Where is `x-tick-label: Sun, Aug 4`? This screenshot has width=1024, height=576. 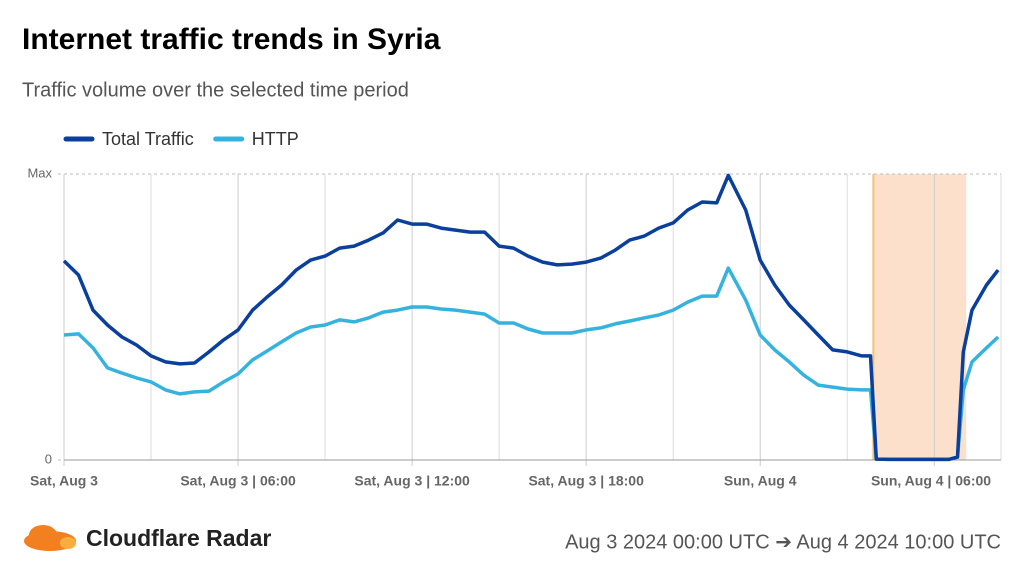 x-tick-label: Sun, Aug 4 is located at coordinates (760, 481).